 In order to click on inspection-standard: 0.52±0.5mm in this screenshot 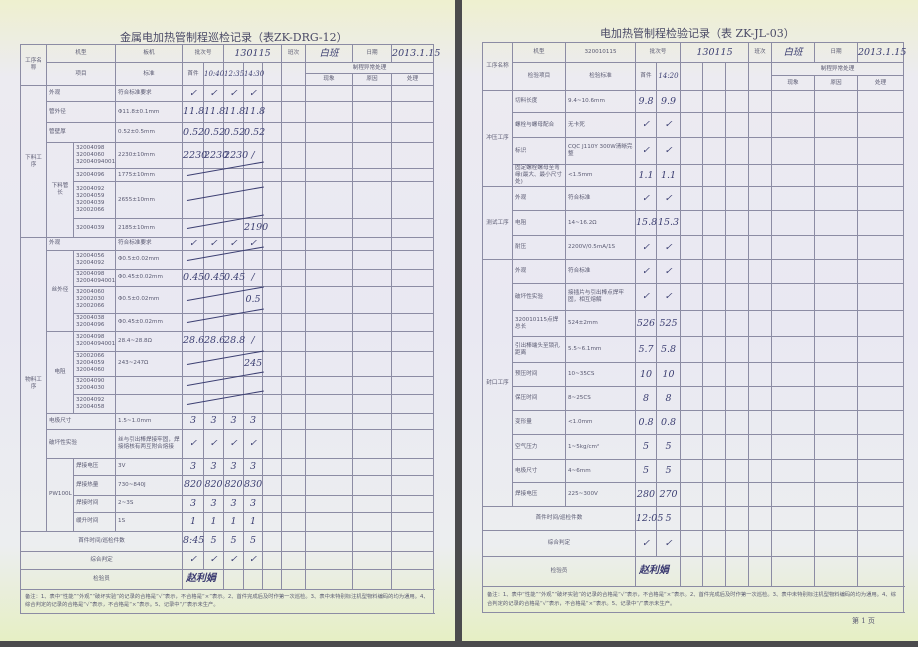, I will do `click(149, 132)`.